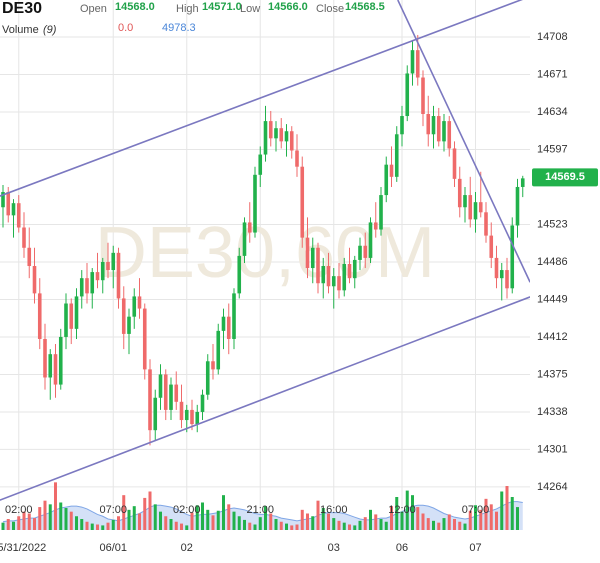 The width and height of the screenshot is (600, 563). Describe the element at coordinates (135, 7) in the screenshot. I see `open-value: 14568.0` at that location.